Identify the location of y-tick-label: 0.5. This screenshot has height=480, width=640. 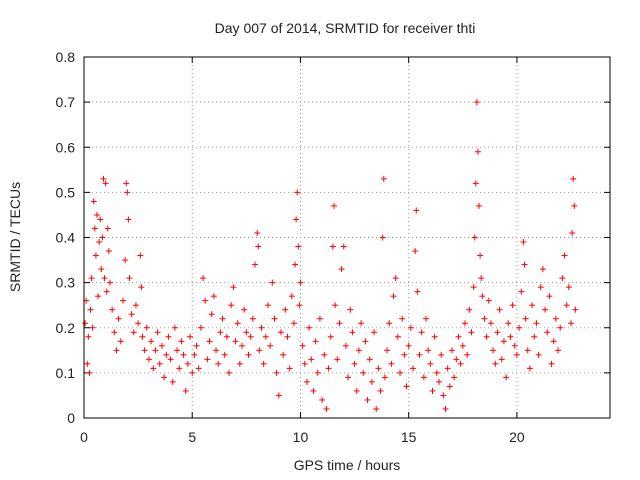
(66, 192).